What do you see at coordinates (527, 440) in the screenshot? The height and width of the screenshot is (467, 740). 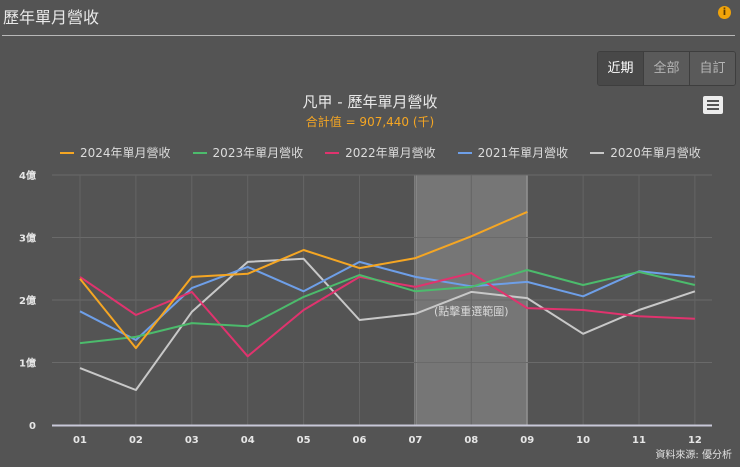 I see `x-tick-label: 09` at bounding box center [527, 440].